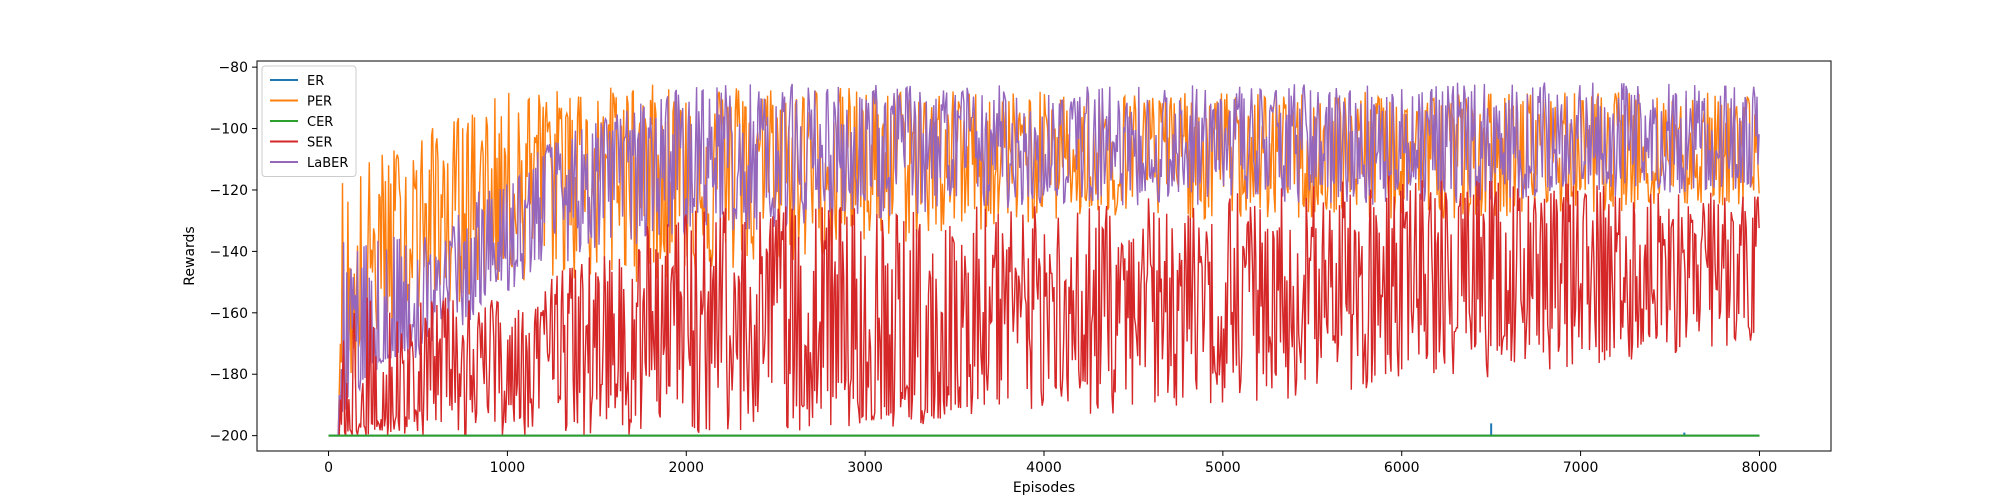 Image resolution: width=2000 pixels, height=500 pixels. Describe the element at coordinates (508, 468) in the screenshot. I see `x-tick-label: 1000` at that location.